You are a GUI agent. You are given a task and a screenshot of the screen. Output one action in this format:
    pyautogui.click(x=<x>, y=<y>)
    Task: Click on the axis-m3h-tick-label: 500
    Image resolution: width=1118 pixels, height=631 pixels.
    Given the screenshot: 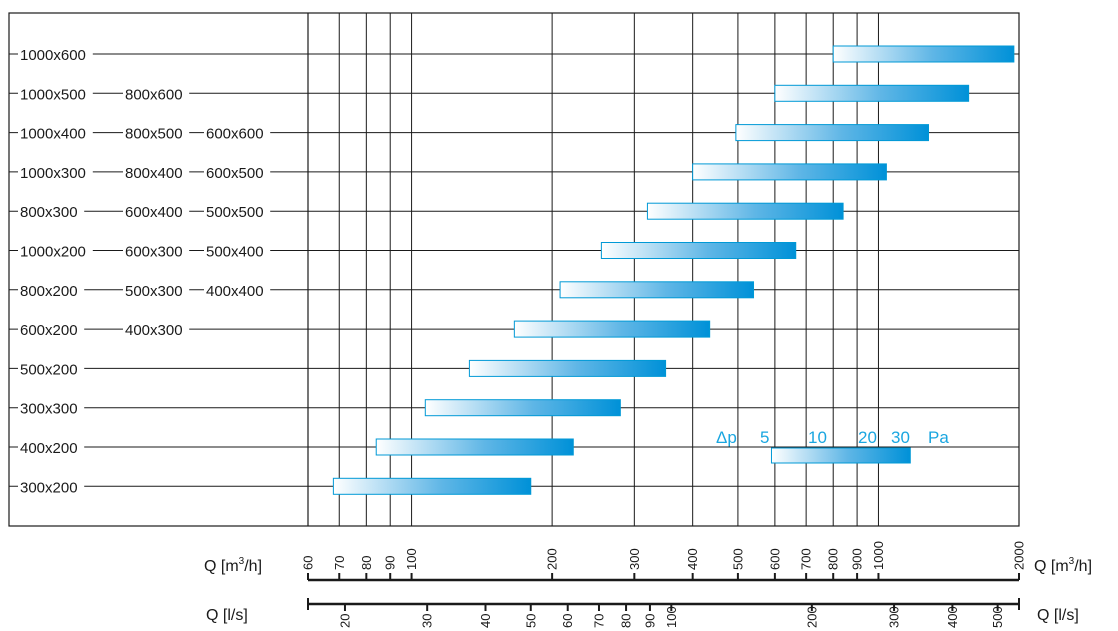 What is the action you would take?
    pyautogui.click(x=737, y=559)
    